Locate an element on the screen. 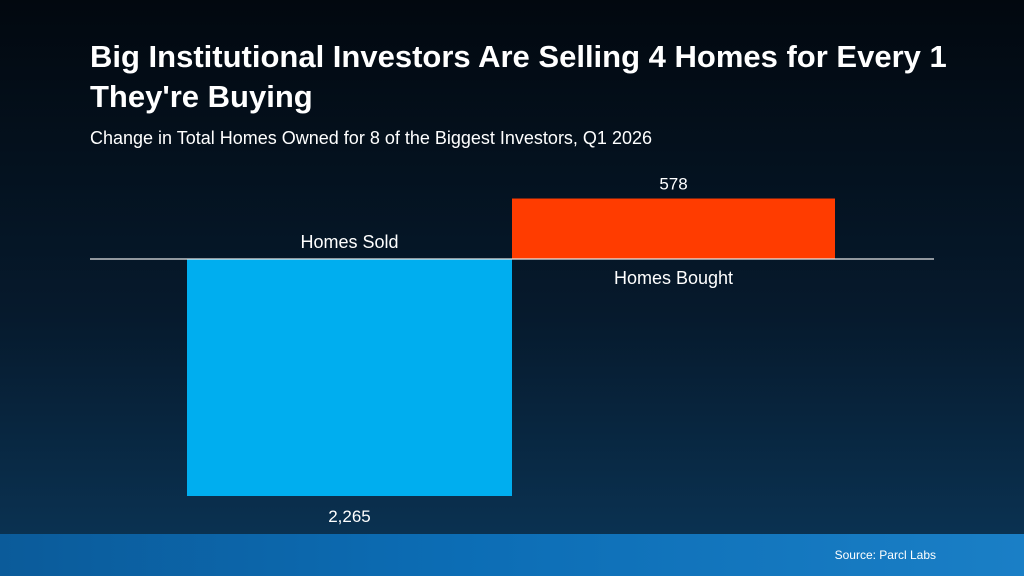 The width and height of the screenshot is (1024, 576). bar-homes-sold is located at coordinates (349, 377).